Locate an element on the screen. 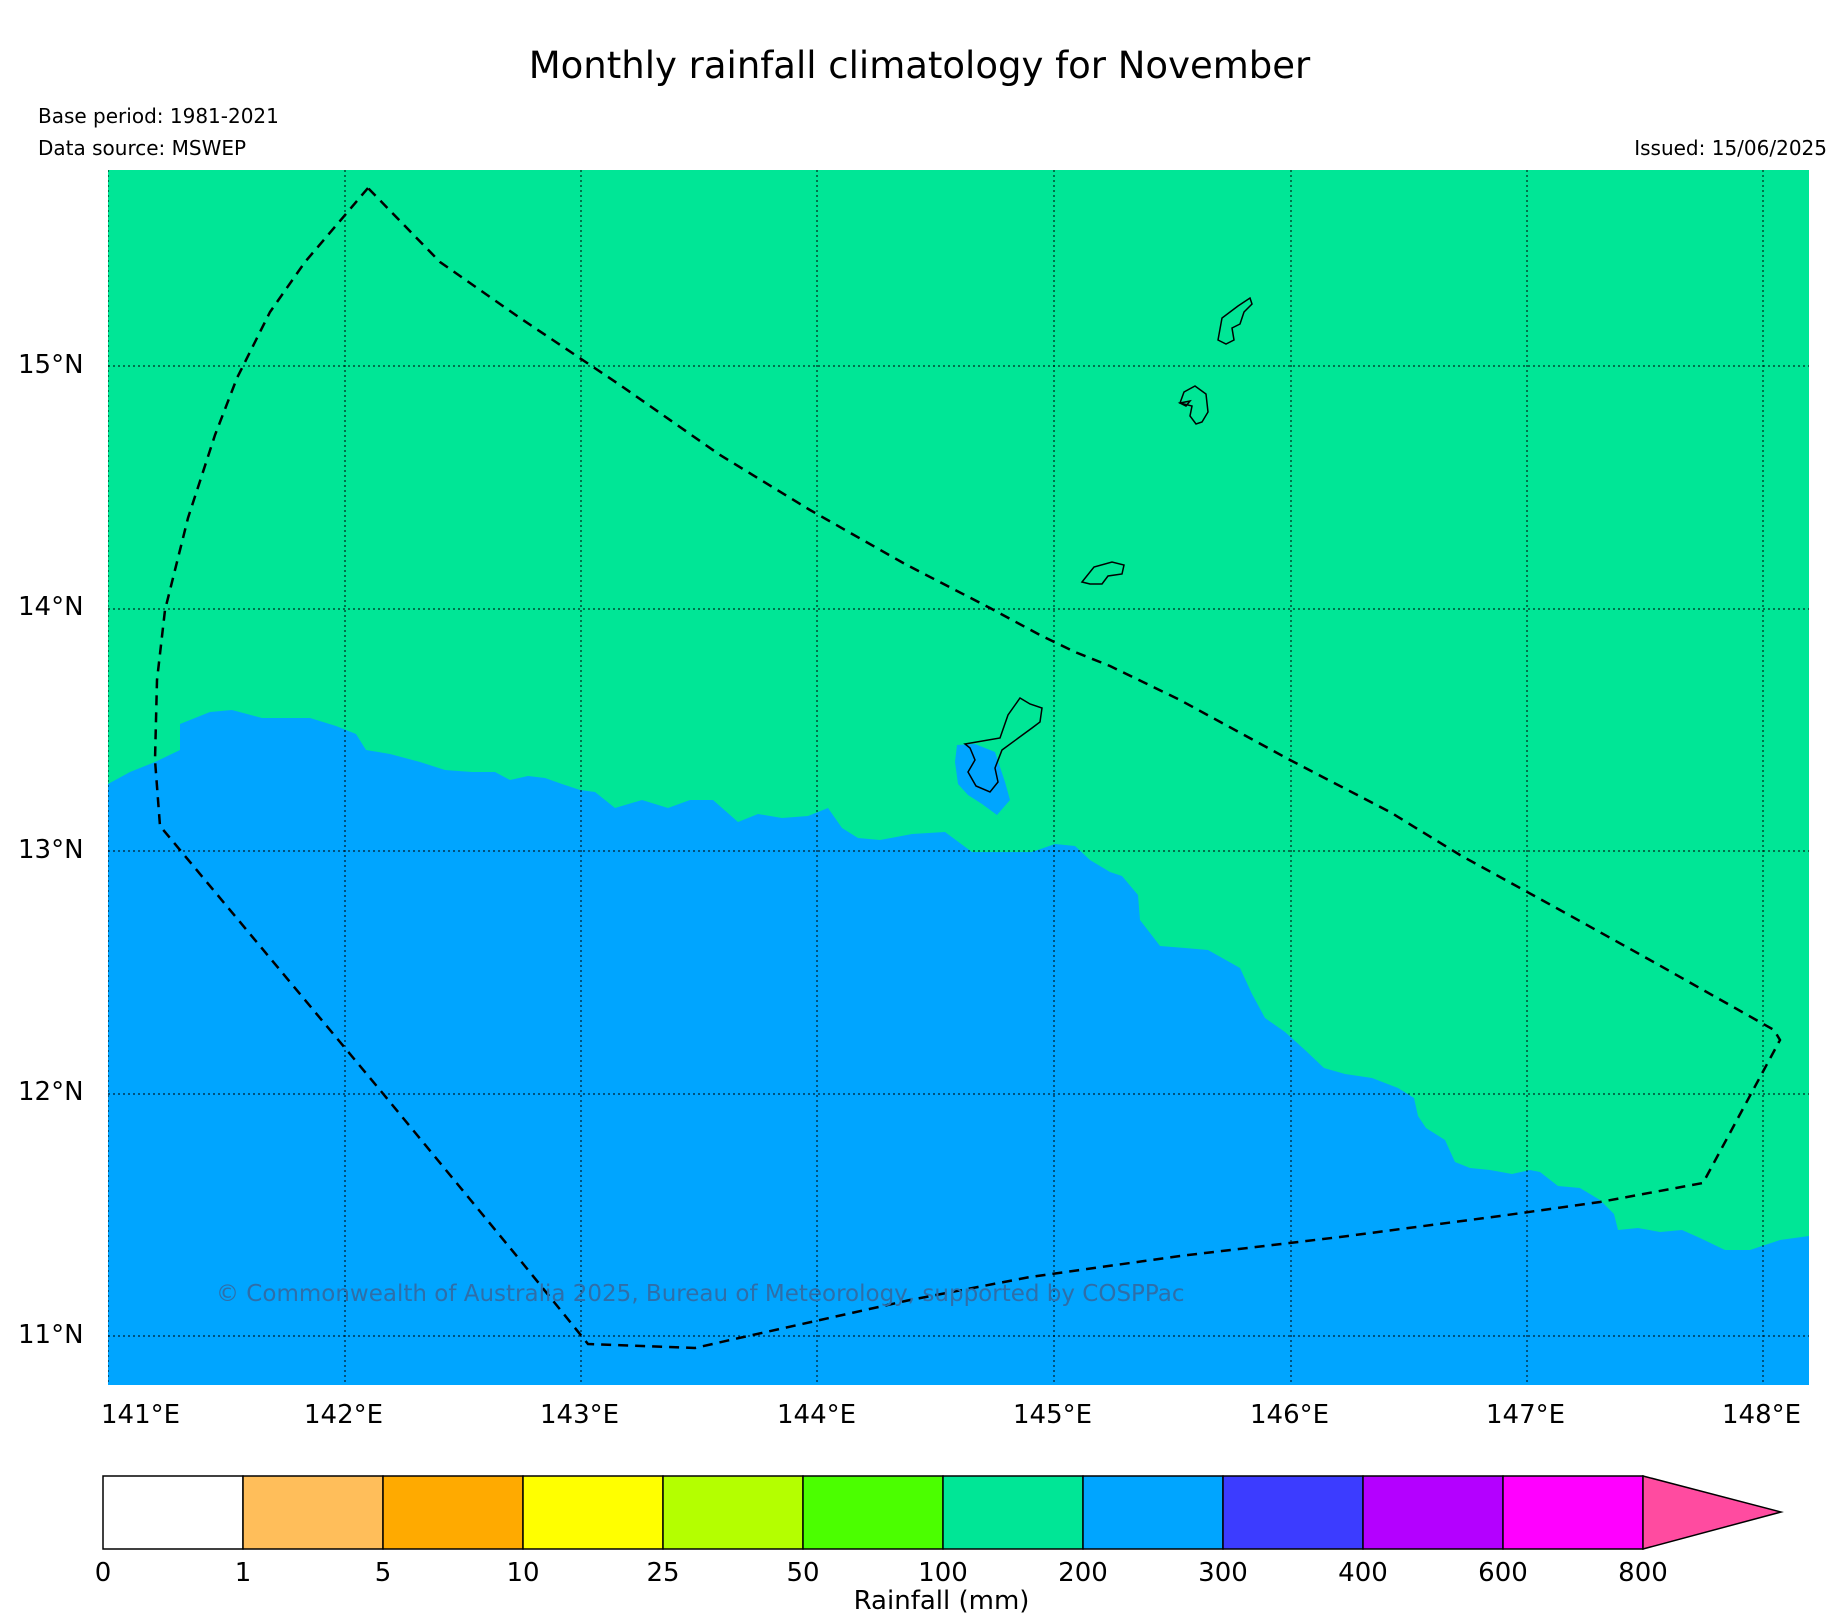 The image size is (1839, 1616). lat-label-13n: 13°N is located at coordinates (51, 850).